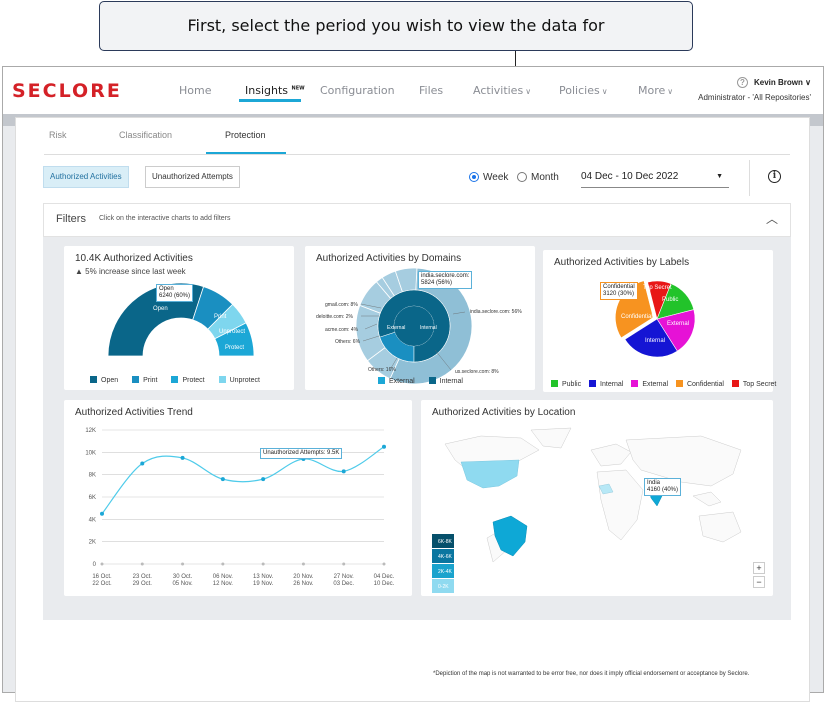  Describe the element at coordinates (146, 135) in the screenshot. I see `tab-classification: Classification` at that location.